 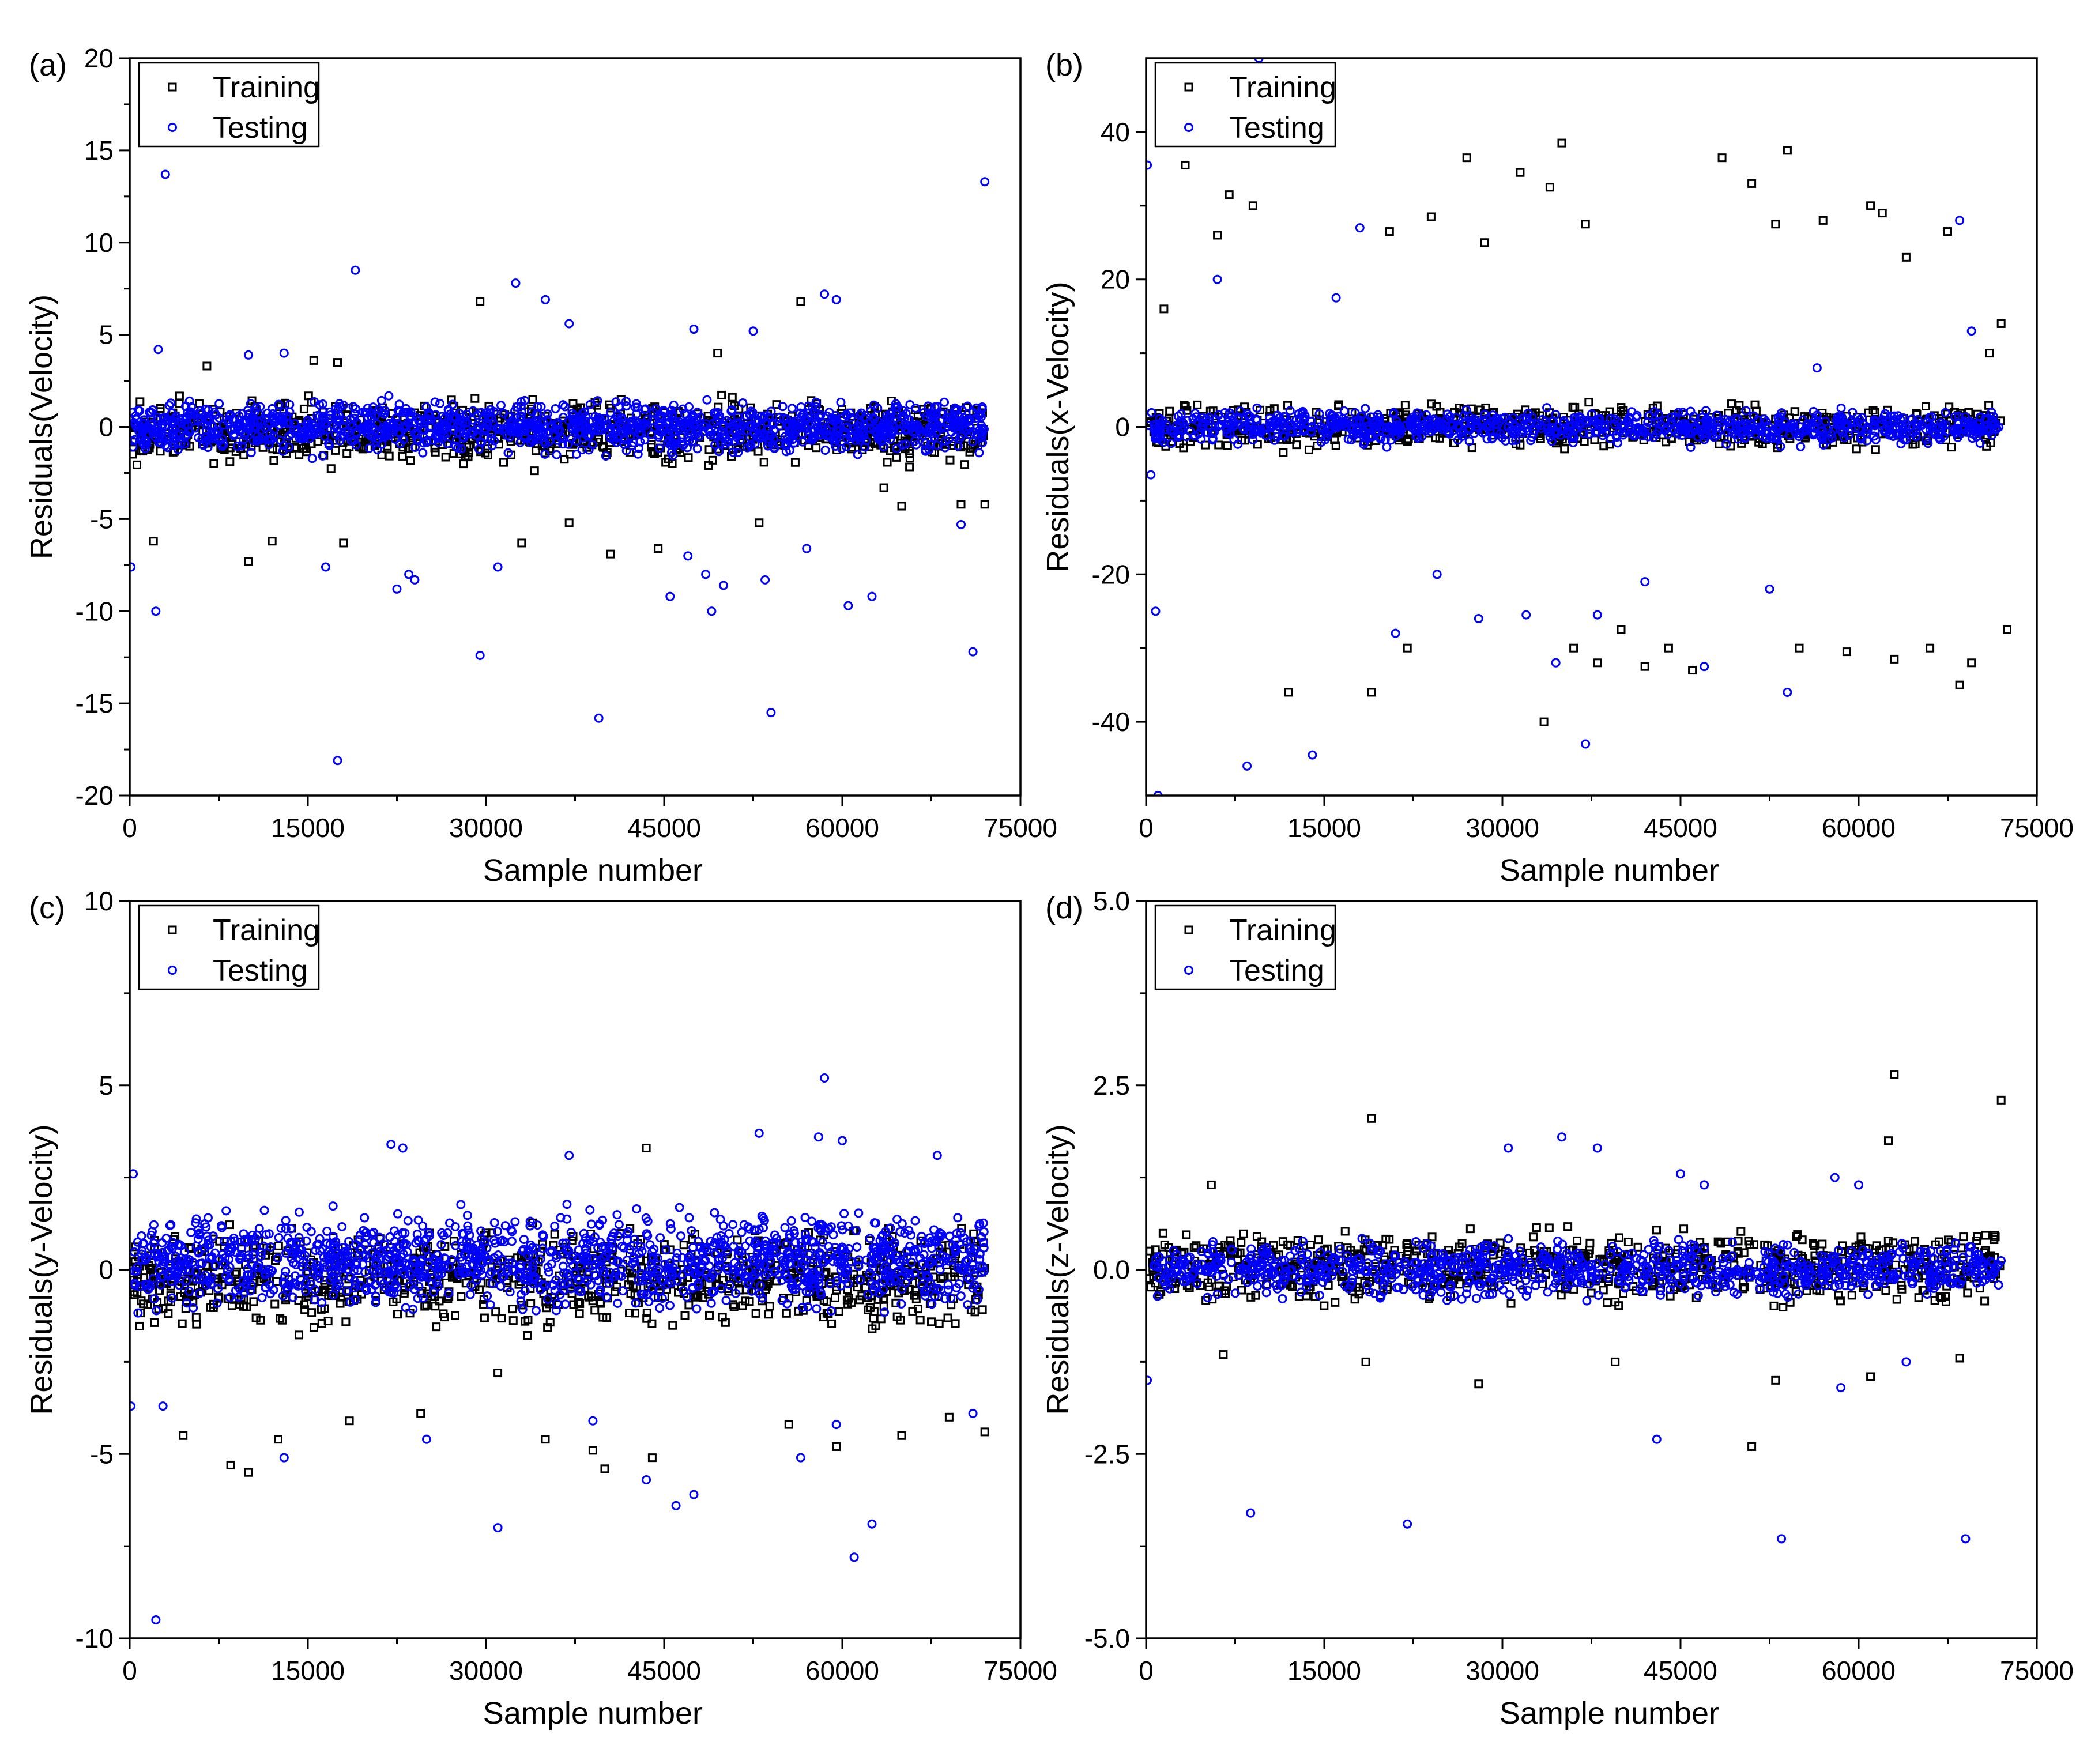 What do you see at coordinates (1859, 828) in the screenshot?
I see `x-tick-label: 60000` at bounding box center [1859, 828].